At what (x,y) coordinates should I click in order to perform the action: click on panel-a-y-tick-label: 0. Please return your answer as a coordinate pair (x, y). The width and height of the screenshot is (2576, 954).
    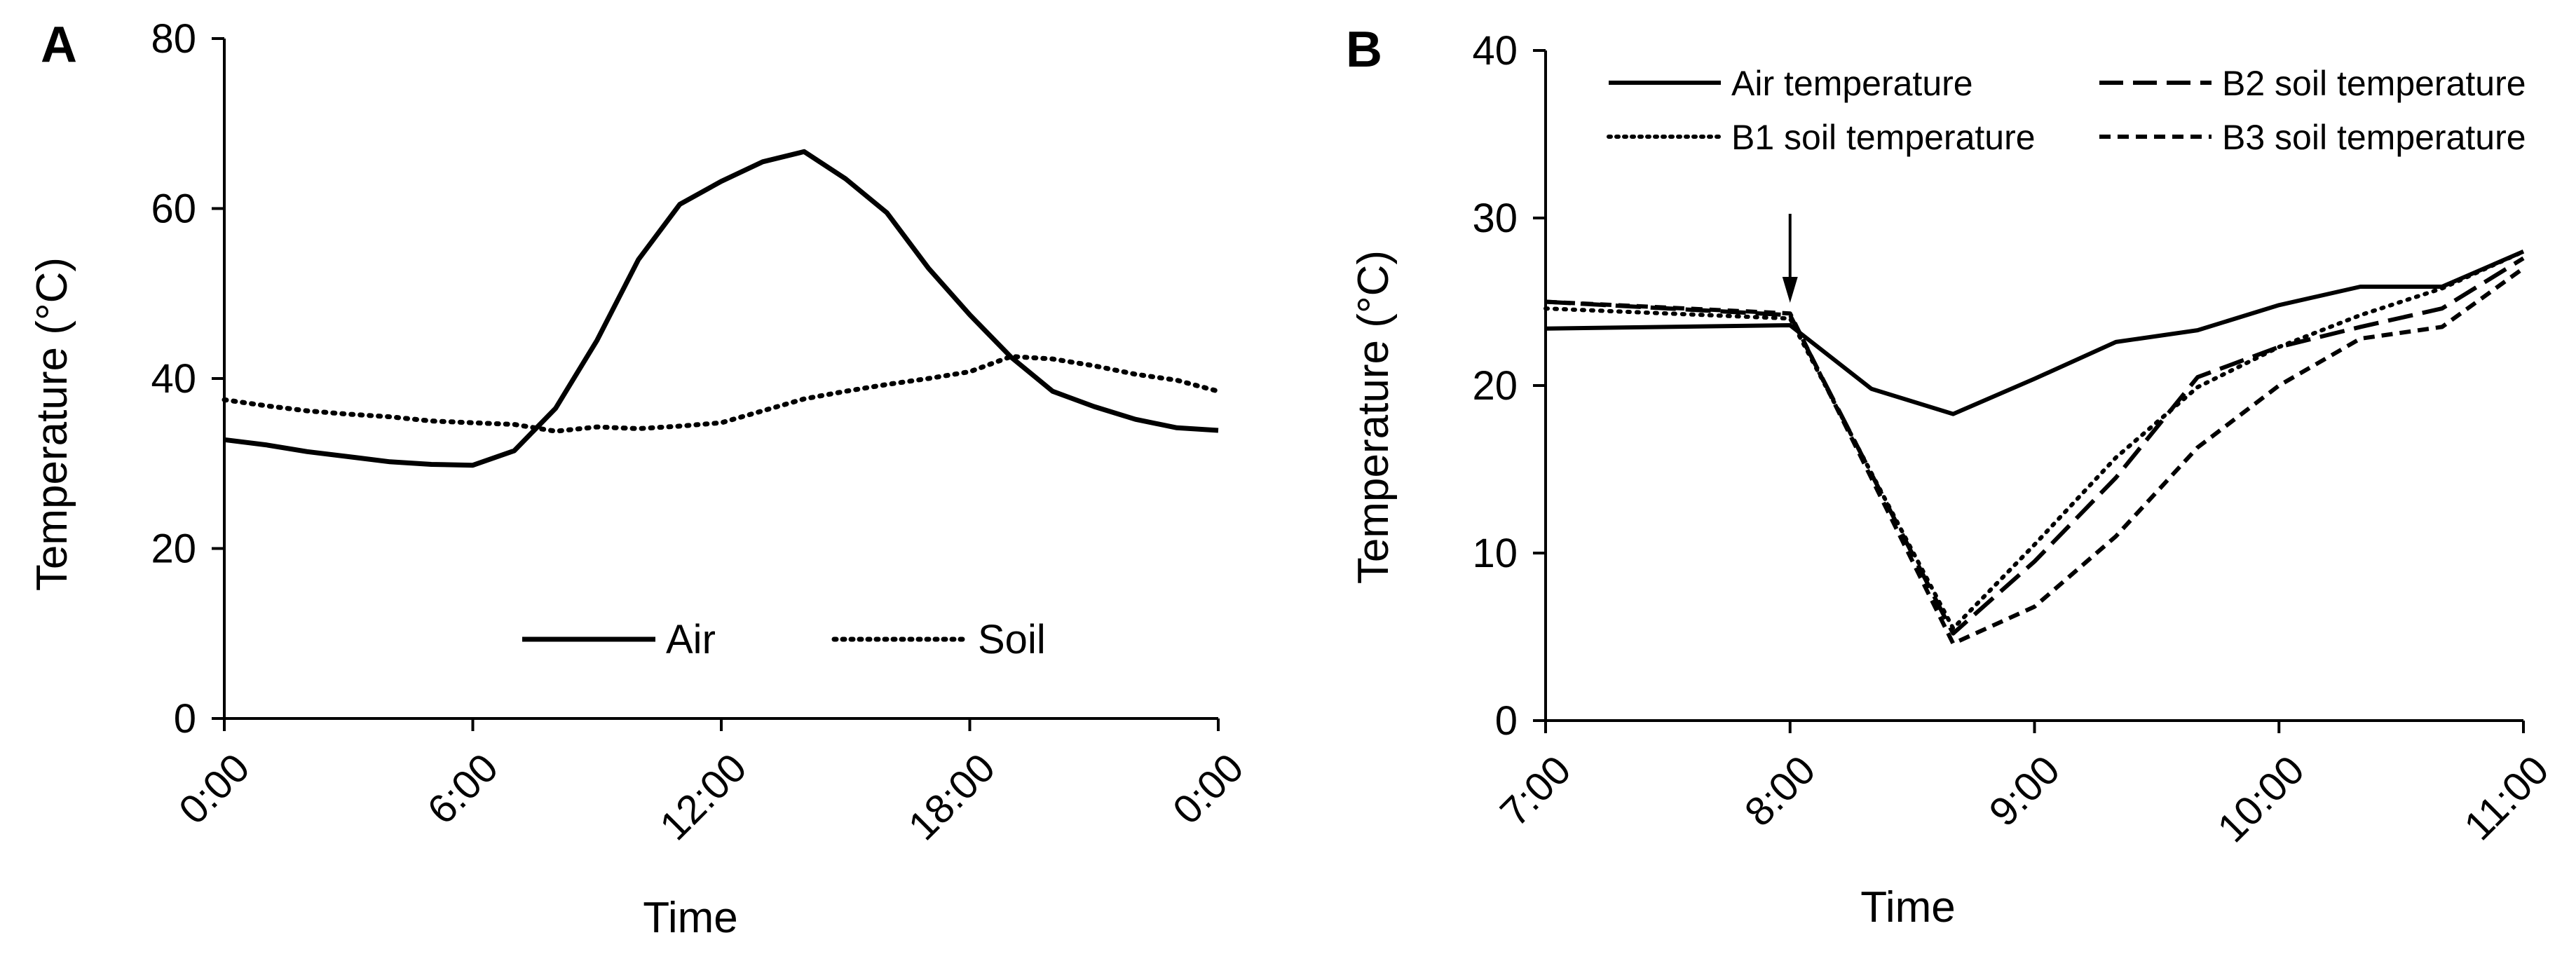
    Looking at the image, I should click on (185, 719).